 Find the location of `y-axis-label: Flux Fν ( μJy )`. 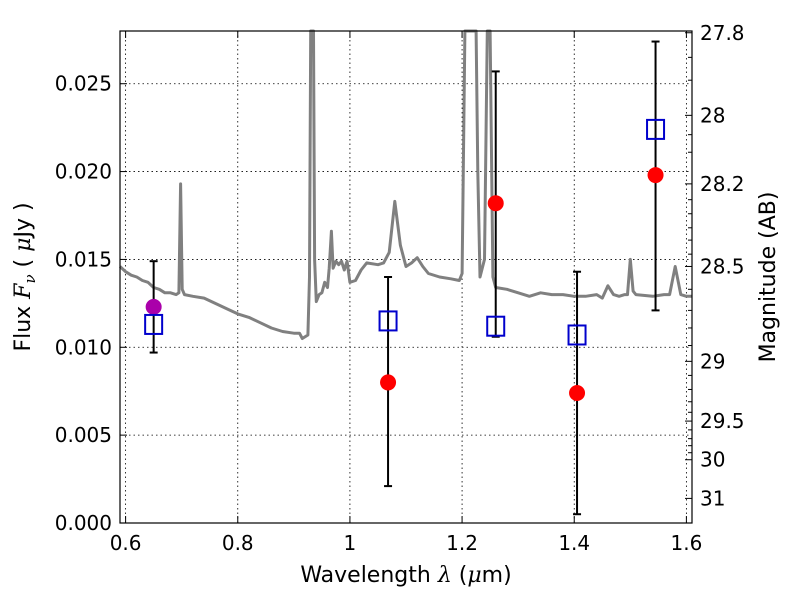

y-axis-label: Flux Fν ( μJy ) is located at coordinates (25, 276).